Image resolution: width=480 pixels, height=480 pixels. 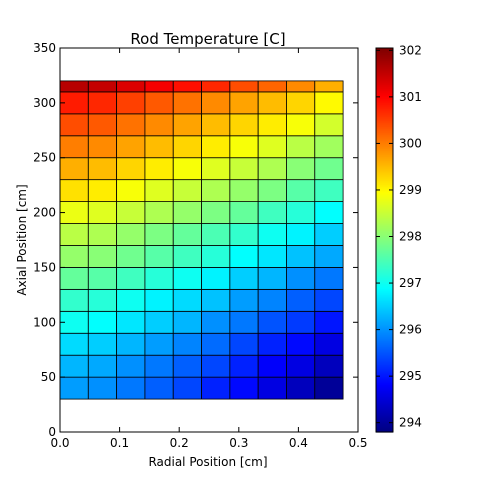 I want to click on colorbar-tick-label: 302, so click(x=410, y=50).